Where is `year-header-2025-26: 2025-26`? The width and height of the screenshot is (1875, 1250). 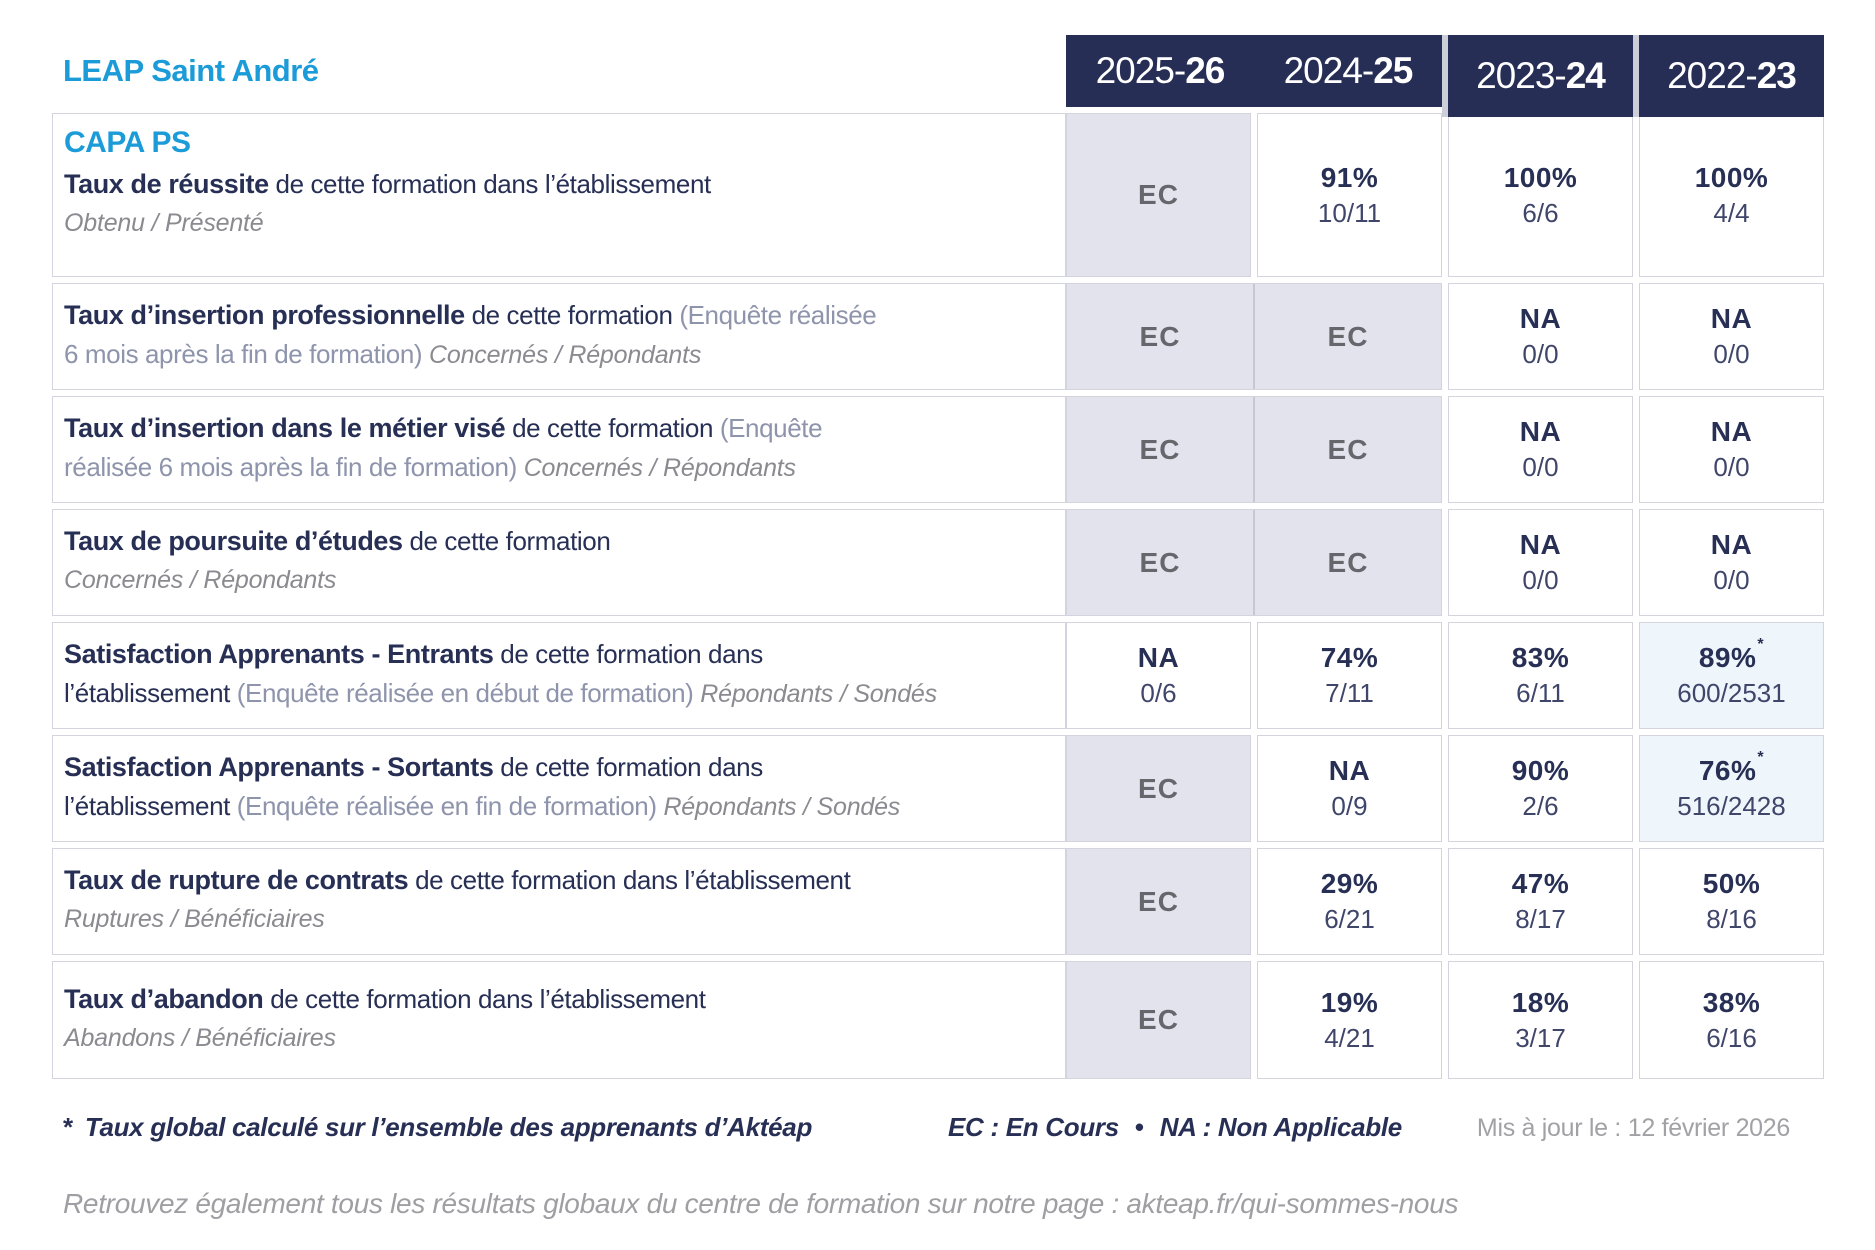
year-header-2025-26: 2025-26 is located at coordinates (1160, 71).